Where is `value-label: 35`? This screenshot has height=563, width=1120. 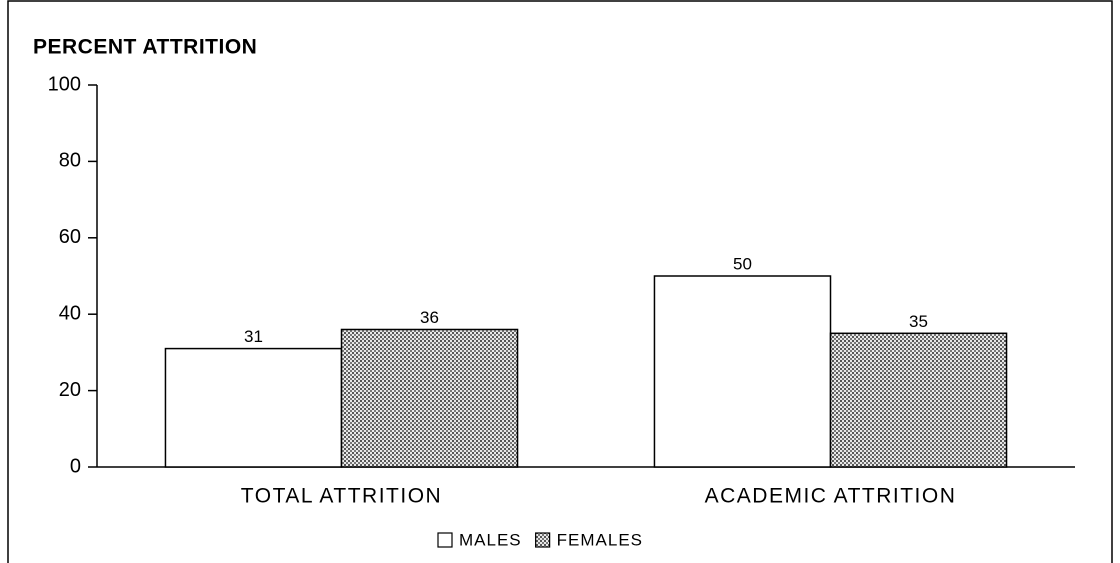 value-label: 35 is located at coordinates (918, 321).